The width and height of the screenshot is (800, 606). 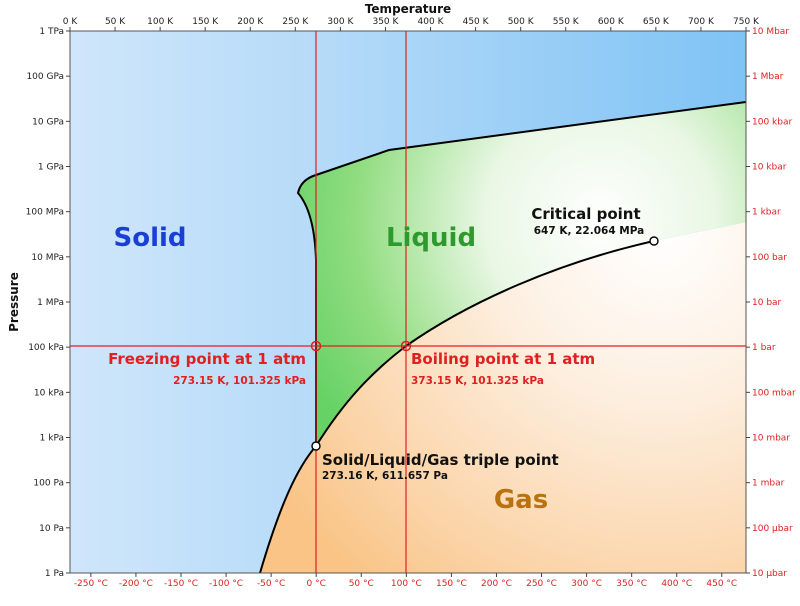 What do you see at coordinates (541, 584) in the screenshot?
I see `celsius-tick-label: 250 °C` at bounding box center [541, 584].